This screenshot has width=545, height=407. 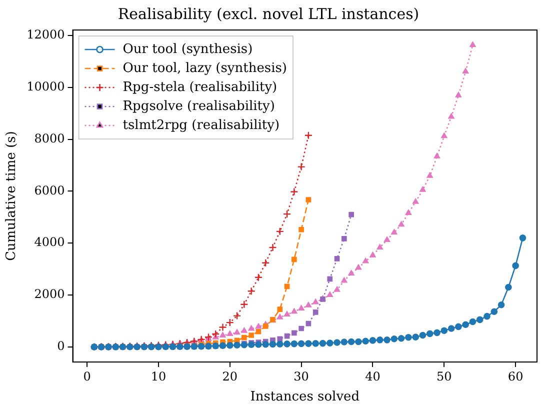 I want to click on x-tick-label: 30, so click(x=301, y=376).